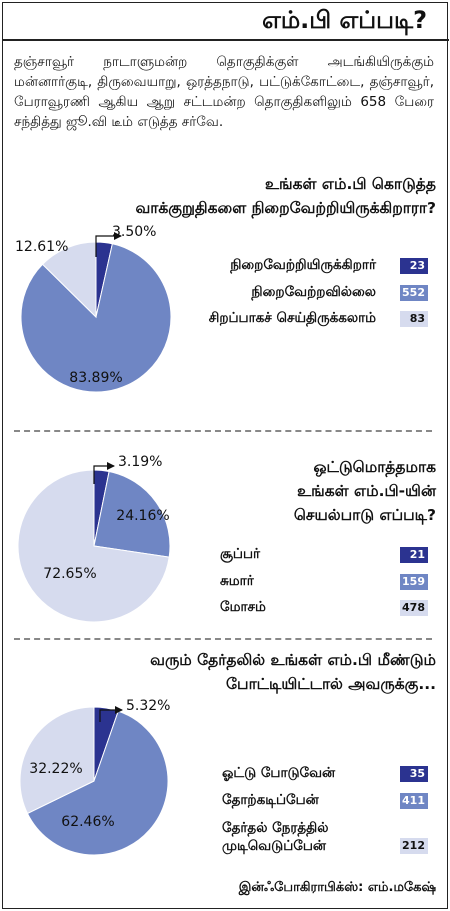 The height and width of the screenshot is (911, 450). Describe the element at coordinates (293, 660) in the screenshot. I see `chart-3-title-line: வரும் தேர்தலில் உங்கள் எம்.பி மீண்டும்` at that location.